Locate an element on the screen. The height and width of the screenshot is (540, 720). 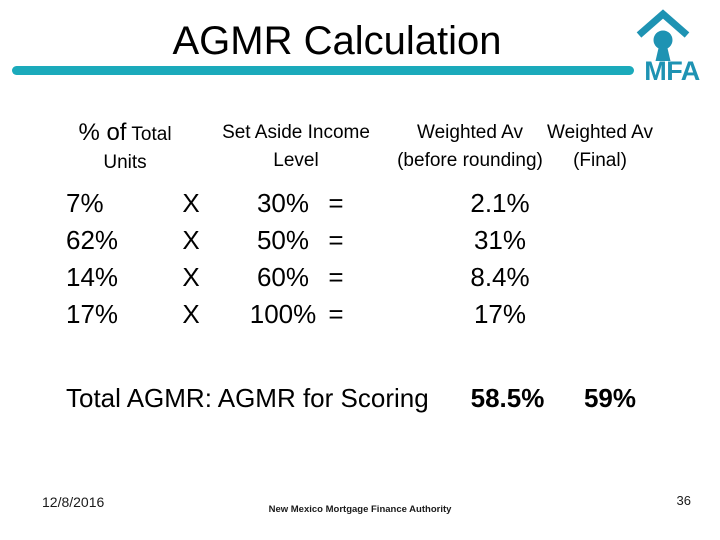
total-agmr-label: Total AGMR: AGMR for Scoring is located at coordinates (247, 398).